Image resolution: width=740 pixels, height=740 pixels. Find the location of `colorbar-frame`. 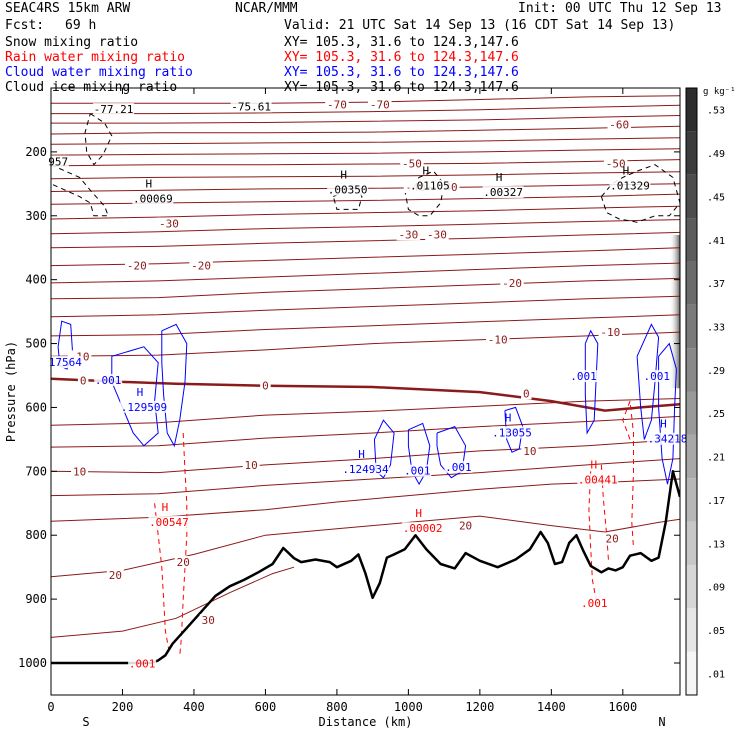

colorbar-frame is located at coordinates (691, 391).